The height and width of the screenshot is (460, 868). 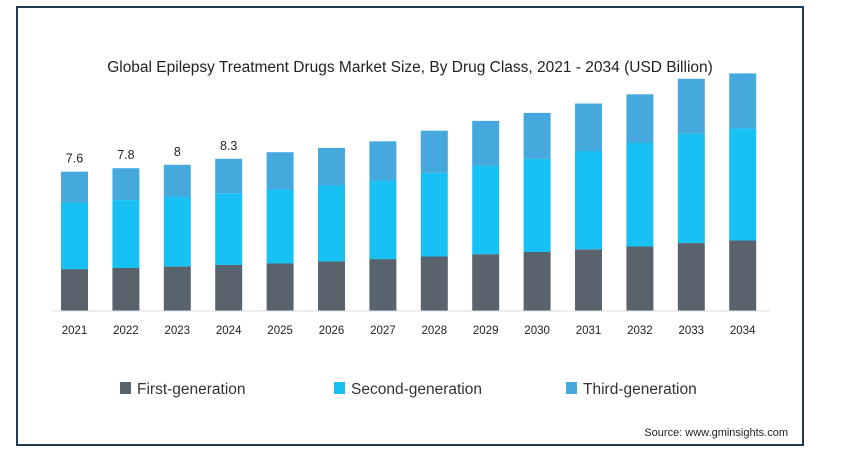 What do you see at coordinates (691, 106) in the screenshot?
I see `bar-2033-third-generation` at bounding box center [691, 106].